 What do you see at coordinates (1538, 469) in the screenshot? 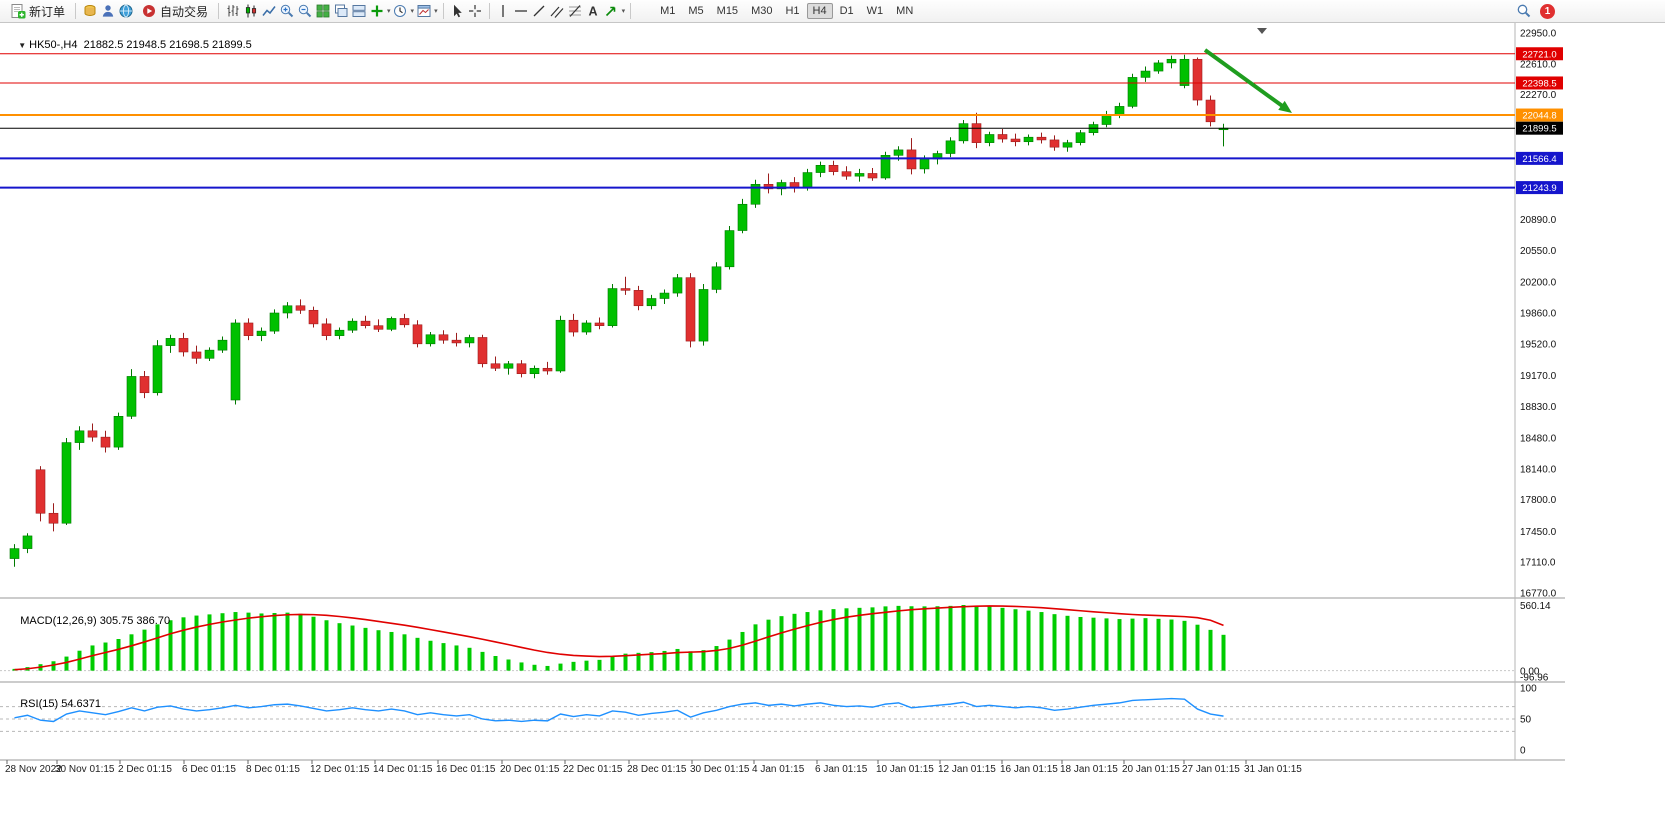
I see `svg-text: 18140.0` at bounding box center [1538, 469].